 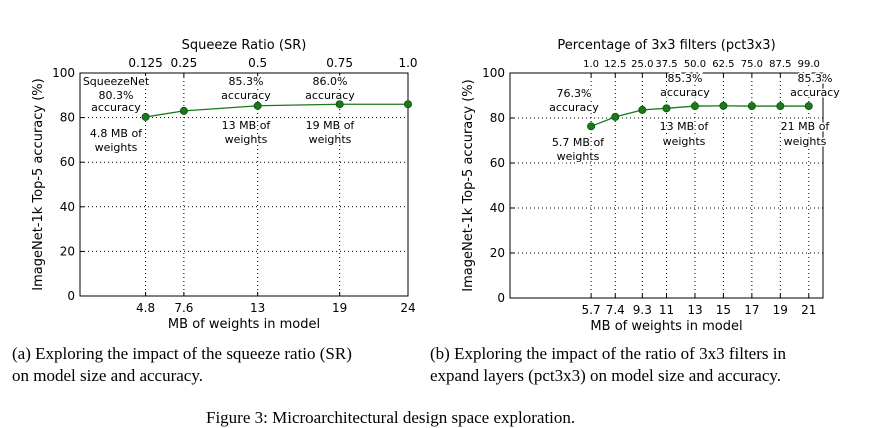 What do you see at coordinates (695, 64) in the screenshot?
I see `chart-2-top-tick-label: 50.0` at bounding box center [695, 64].